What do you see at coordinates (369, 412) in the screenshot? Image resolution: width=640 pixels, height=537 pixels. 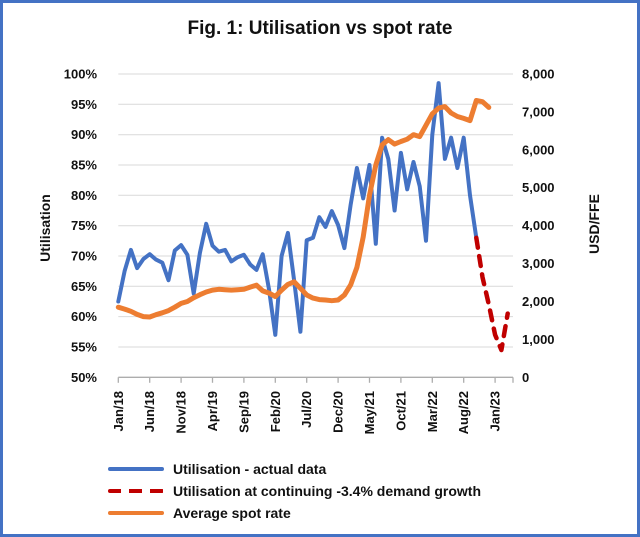 I see `x-tick-label: May/21` at bounding box center [369, 412].